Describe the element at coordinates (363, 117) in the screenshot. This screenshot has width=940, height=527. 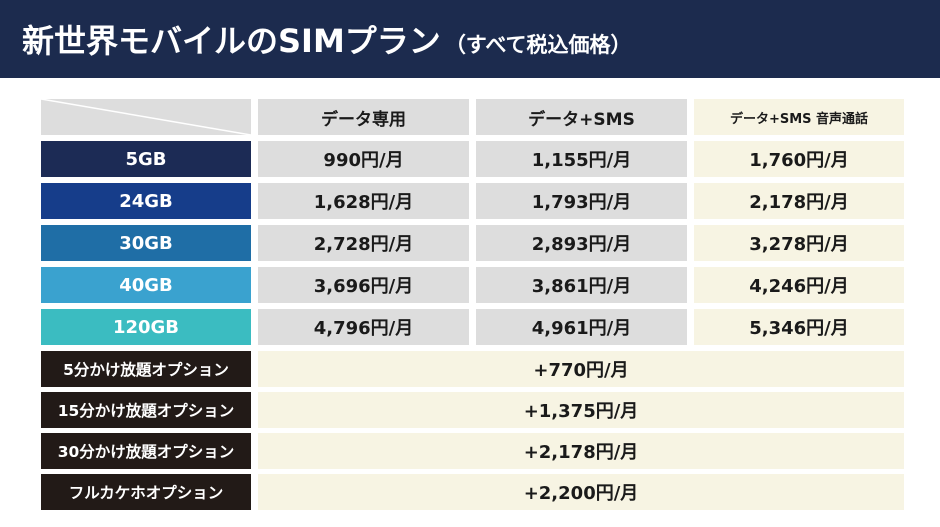
I see `column-header-data-only: データ専用` at that location.